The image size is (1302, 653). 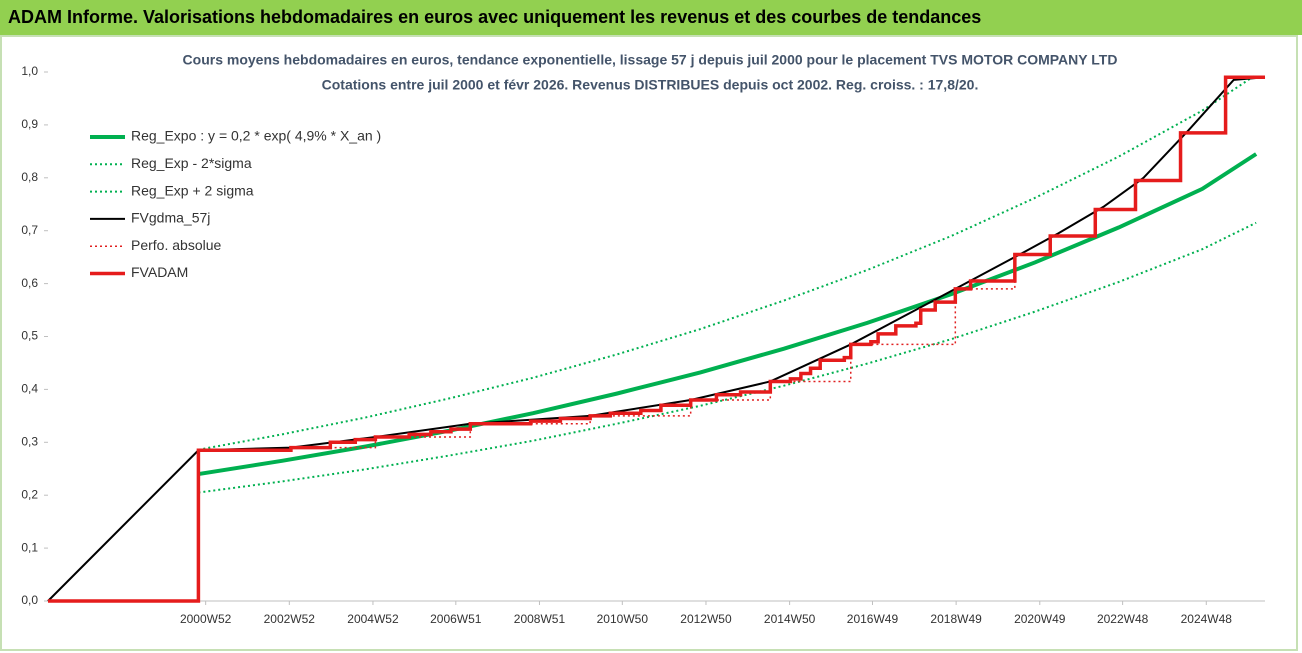 I want to click on x-tick-label: 2024W48, so click(x=1207, y=619).